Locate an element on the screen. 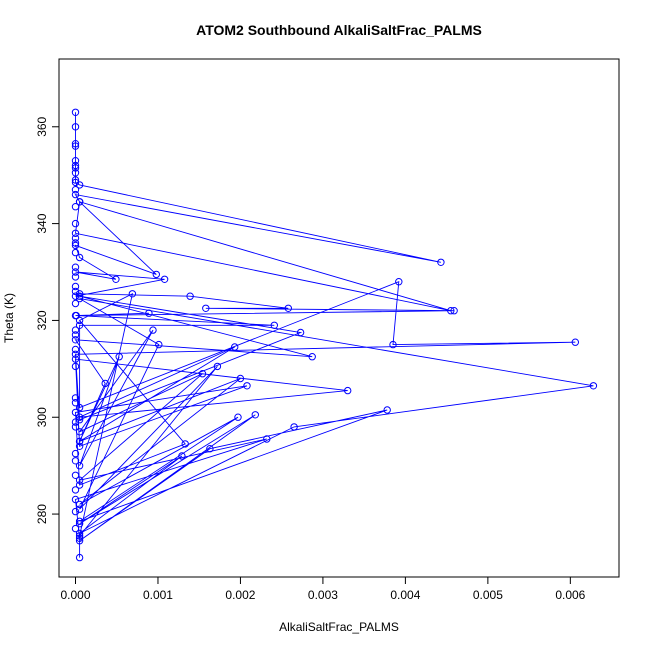 This screenshot has width=650, height=650. x-tick-label: 0.005 is located at coordinates (488, 595).